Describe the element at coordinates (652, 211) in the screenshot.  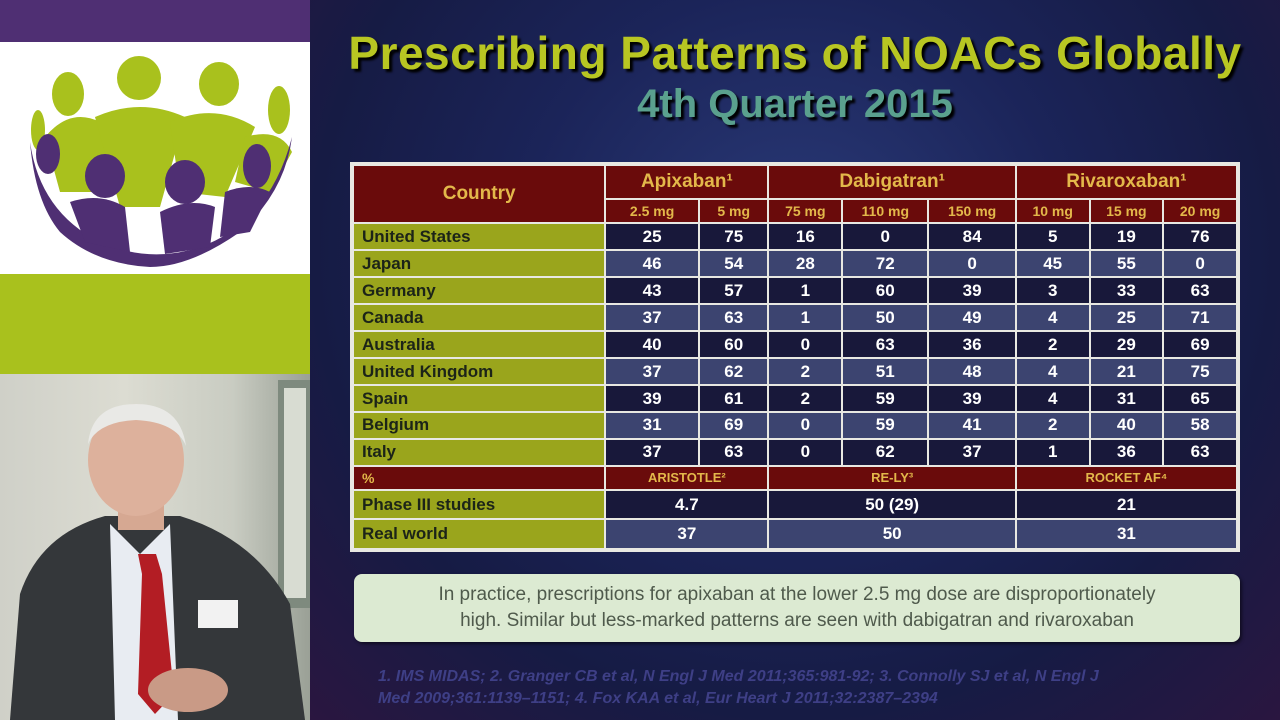
I see `dose-header: 2.5 mg` at that location.